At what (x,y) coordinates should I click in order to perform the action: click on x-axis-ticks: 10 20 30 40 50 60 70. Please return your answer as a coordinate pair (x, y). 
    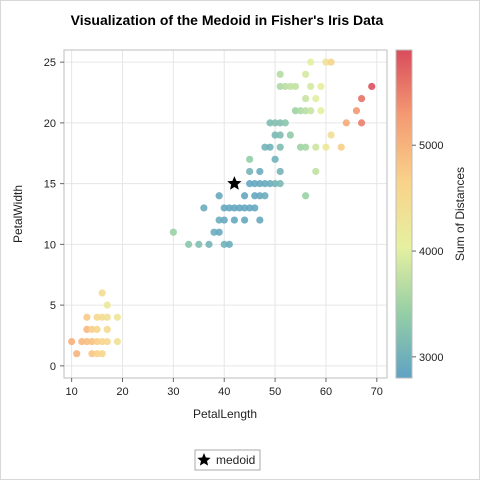
    Looking at the image, I should click on (224, 388).